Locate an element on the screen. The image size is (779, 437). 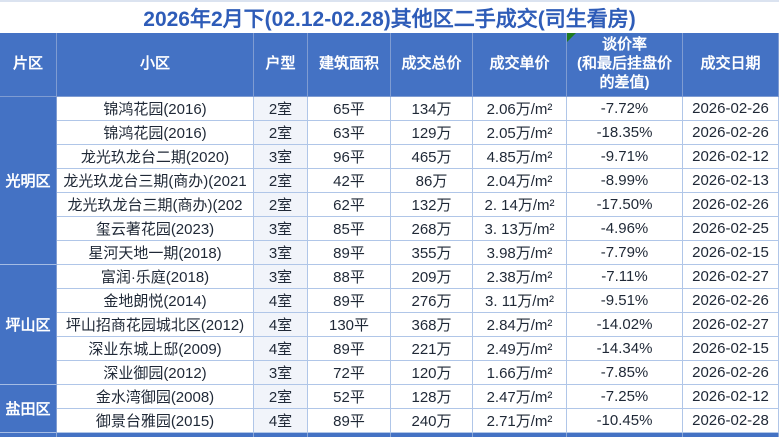
table-cell: 88平 is located at coordinates (349, 277).